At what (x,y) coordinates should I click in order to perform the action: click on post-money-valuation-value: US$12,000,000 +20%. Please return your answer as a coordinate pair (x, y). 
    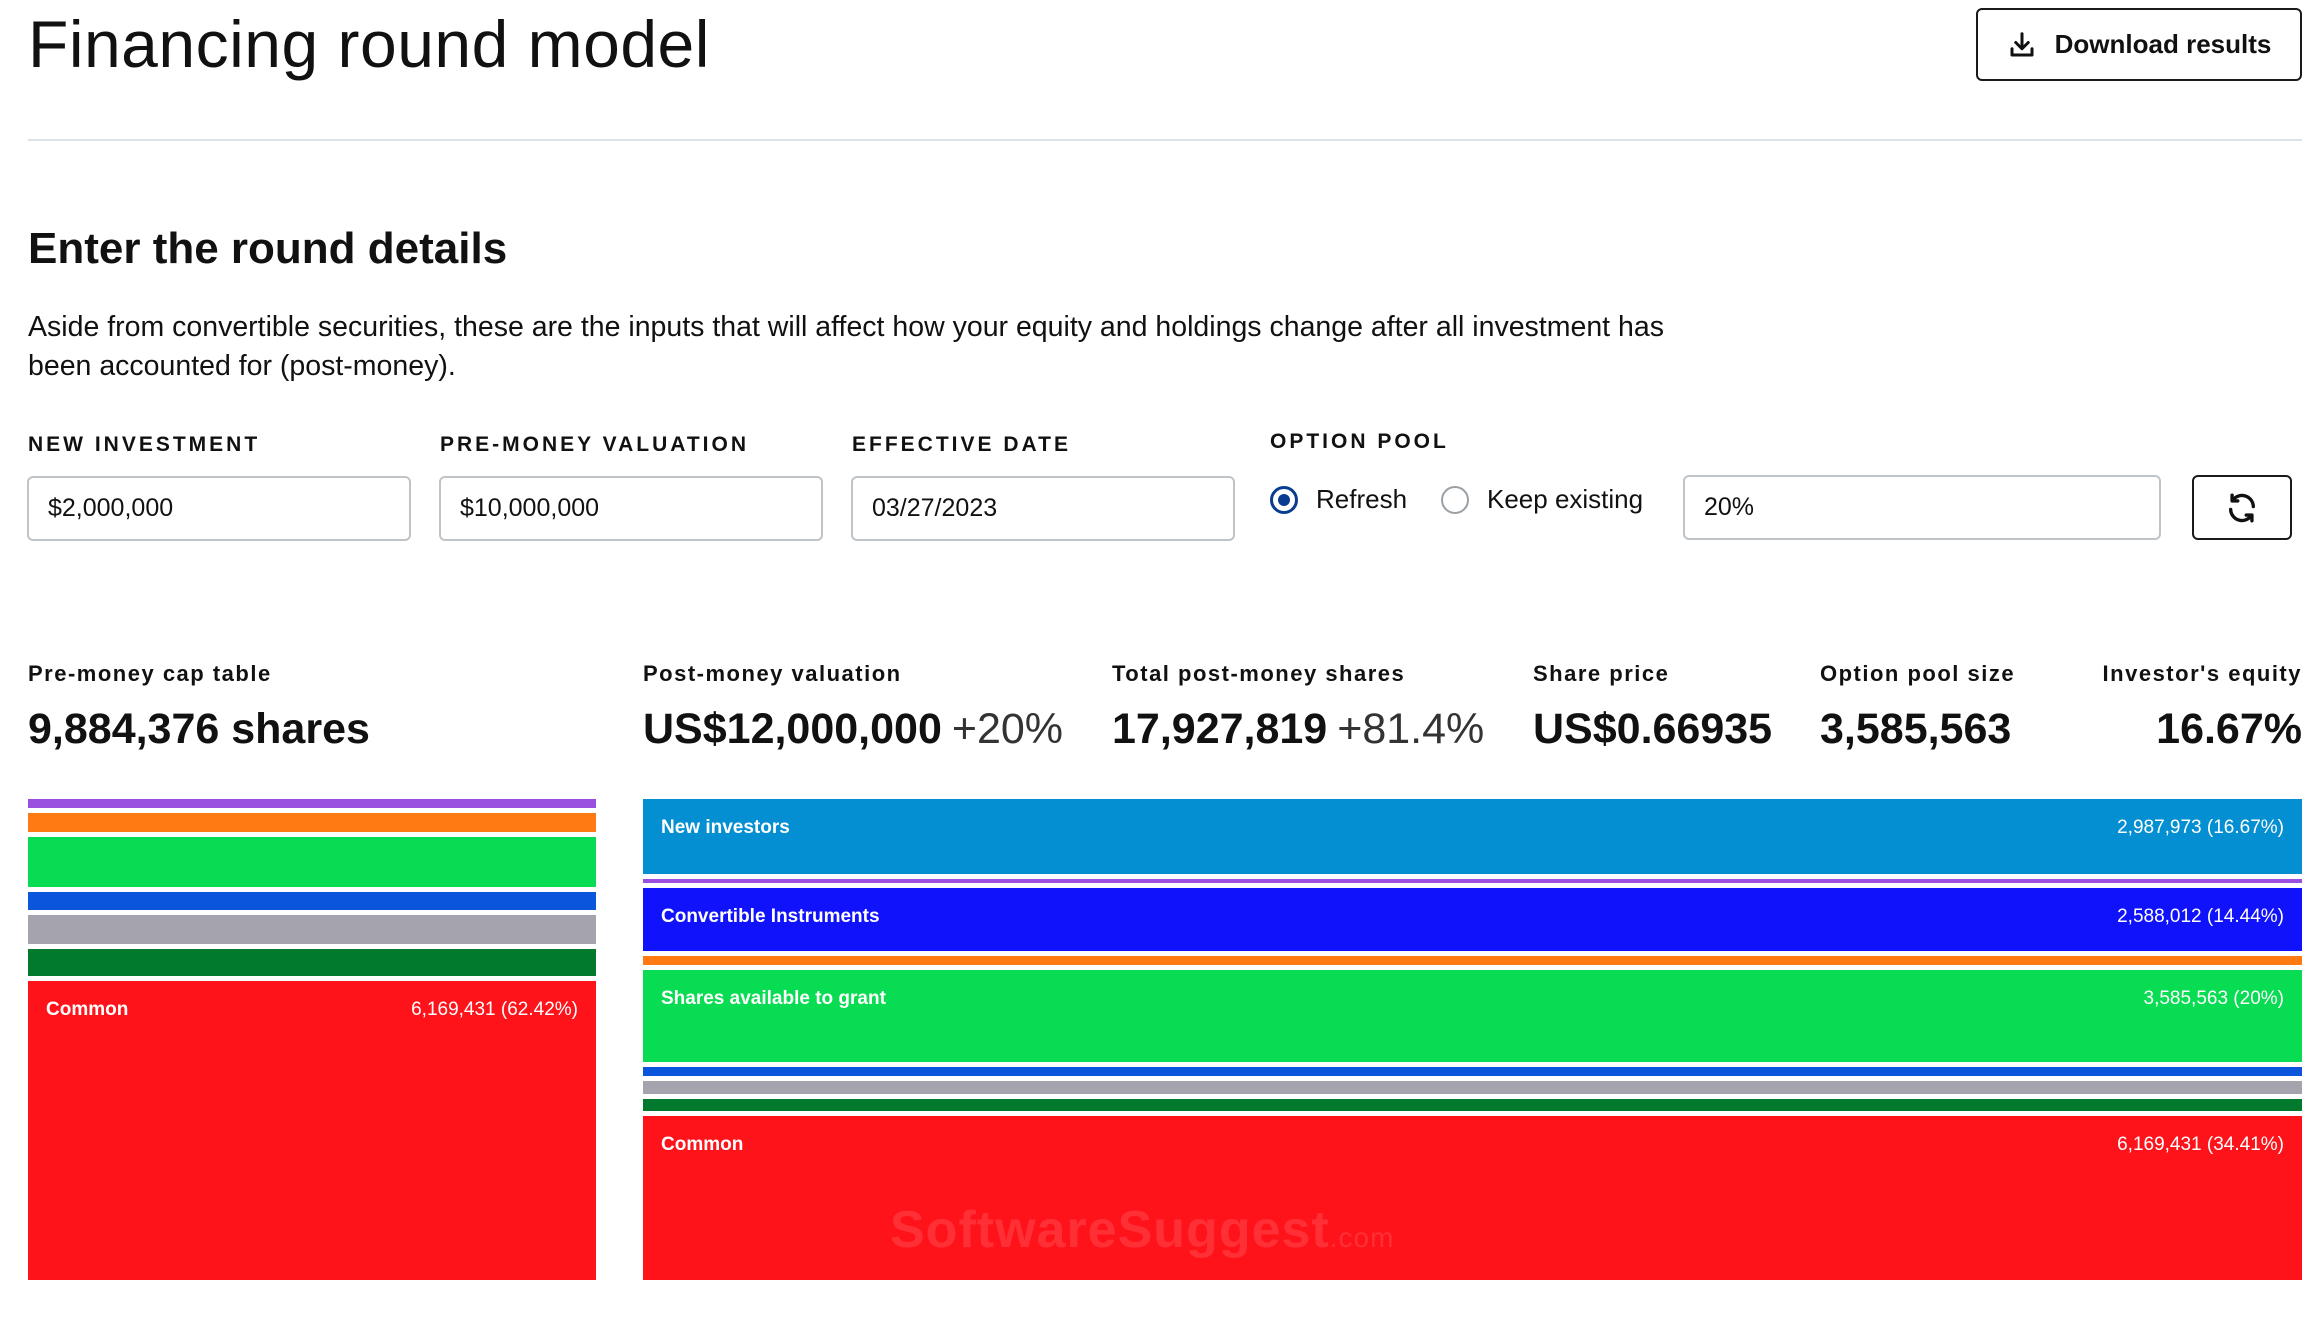
    Looking at the image, I should click on (853, 729).